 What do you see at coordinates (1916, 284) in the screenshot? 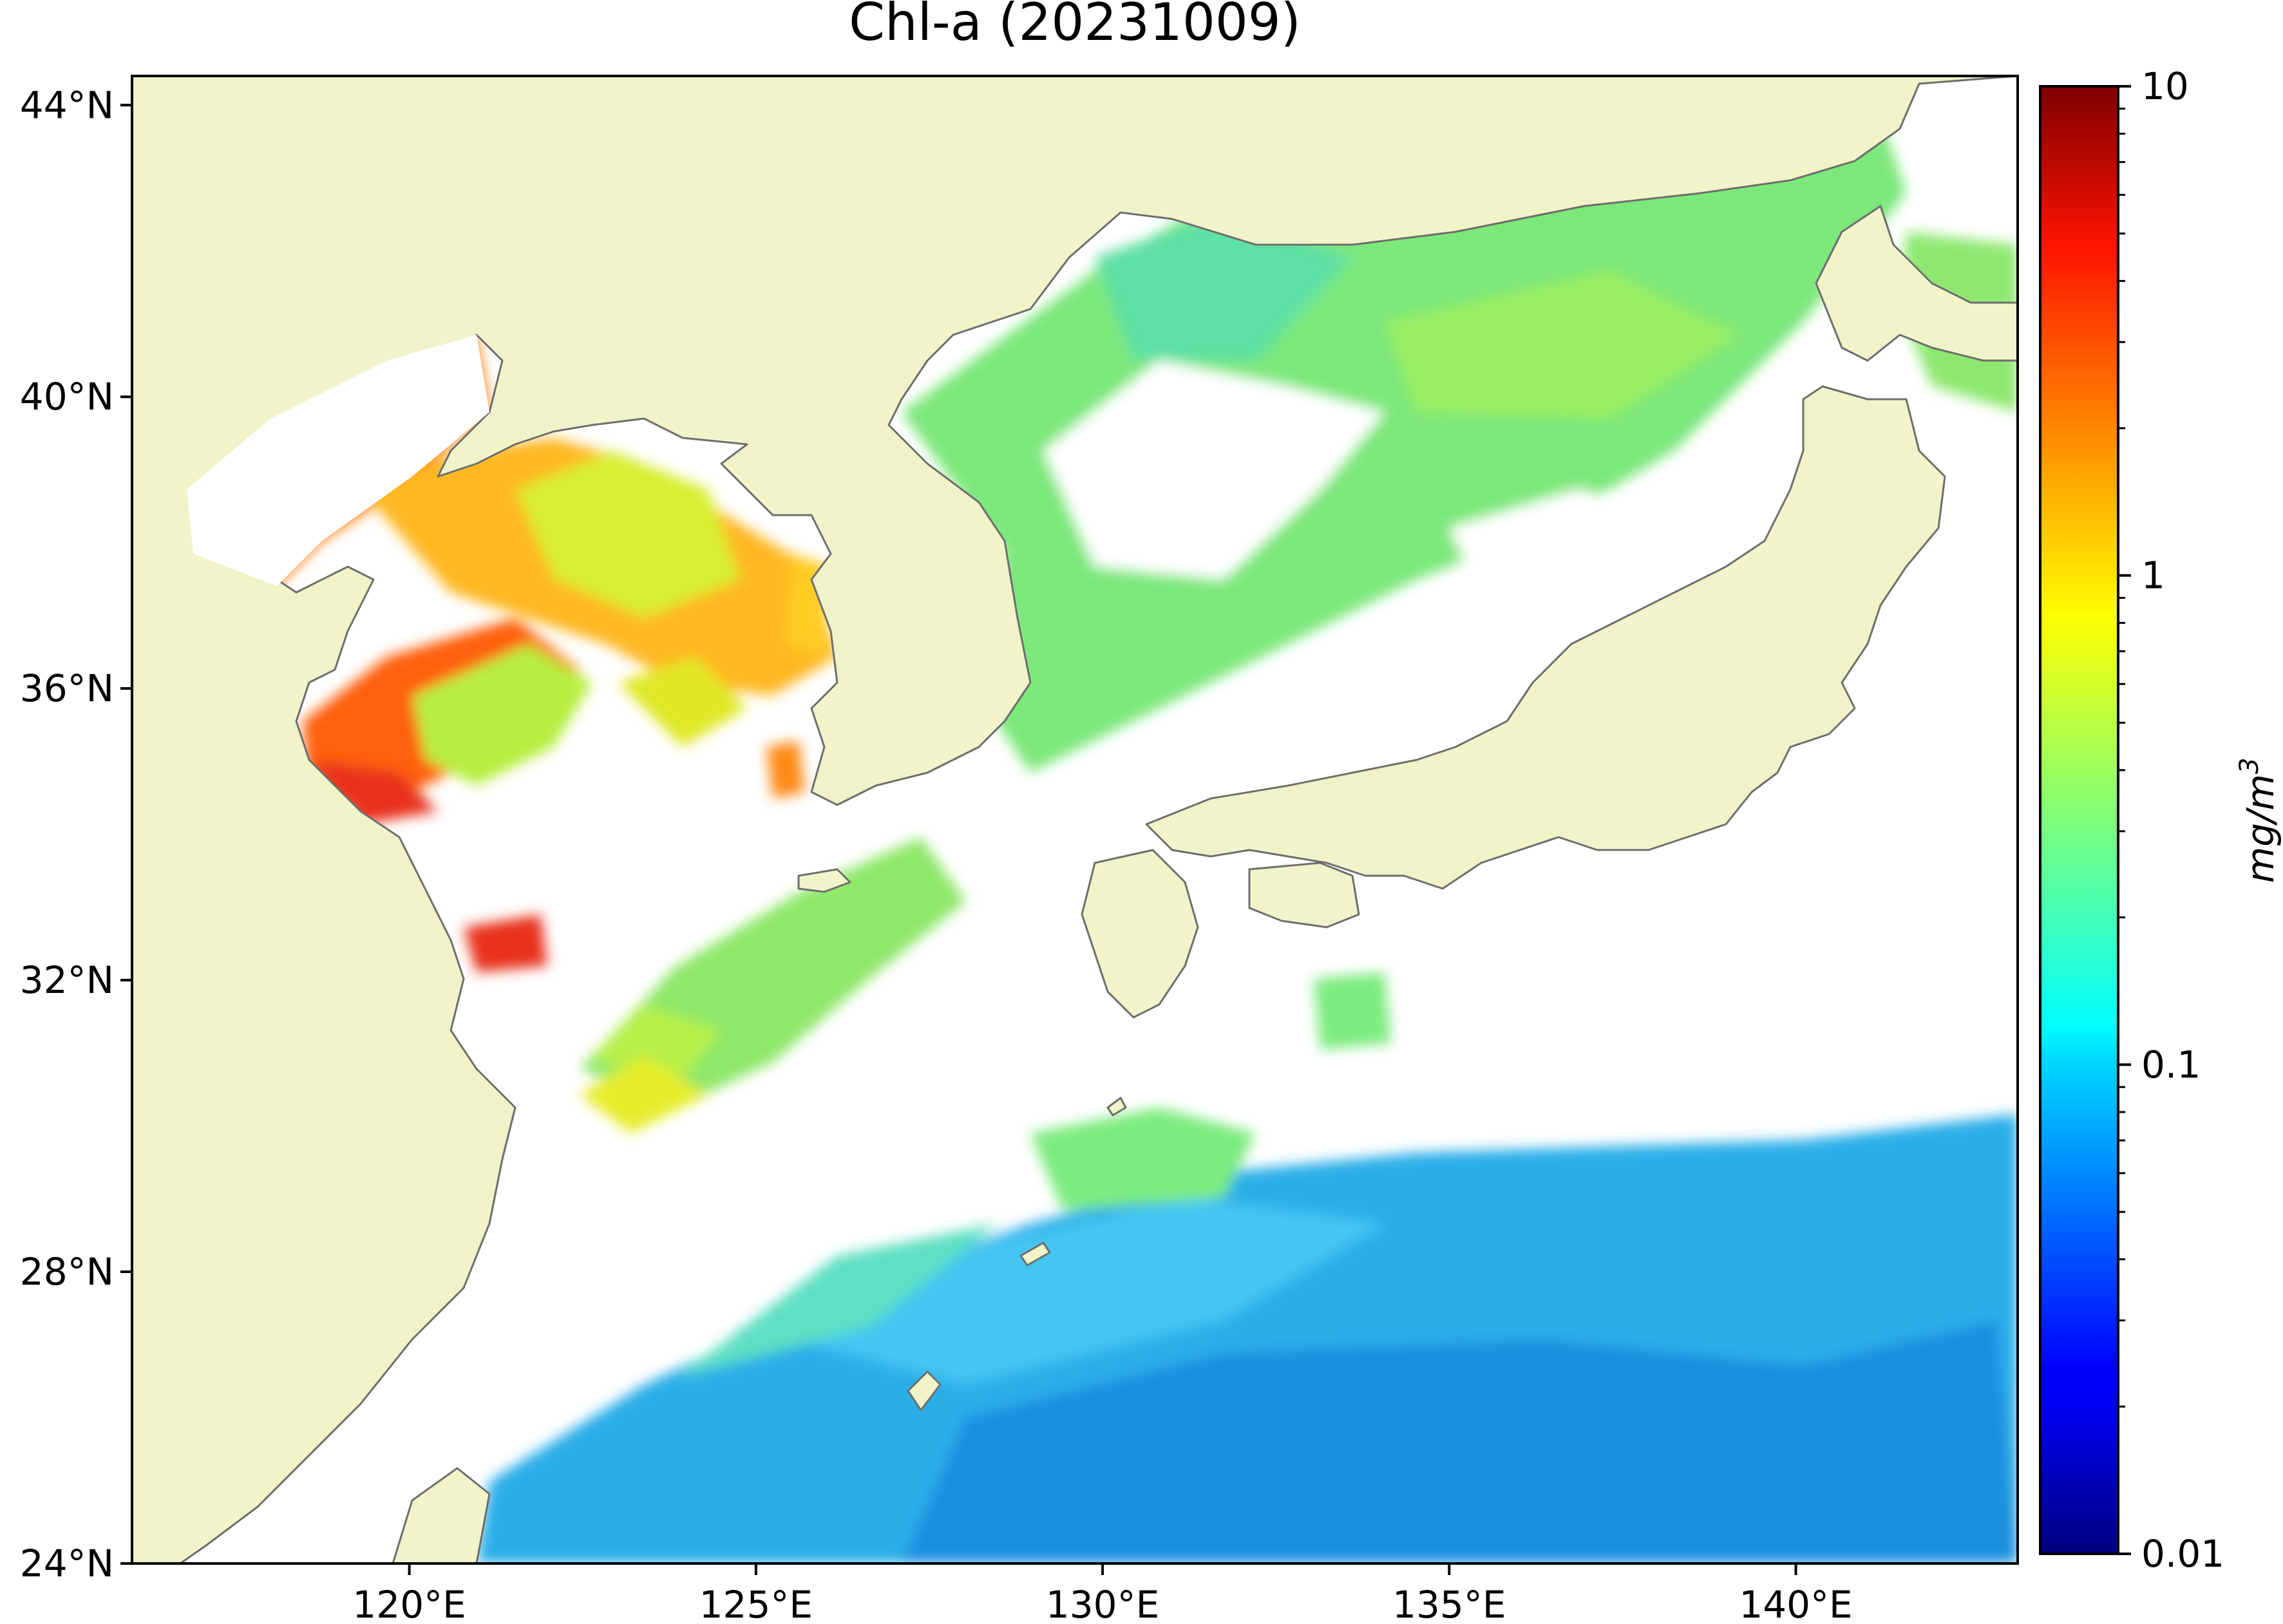
I see `landmass-hokkaido` at bounding box center [1916, 284].